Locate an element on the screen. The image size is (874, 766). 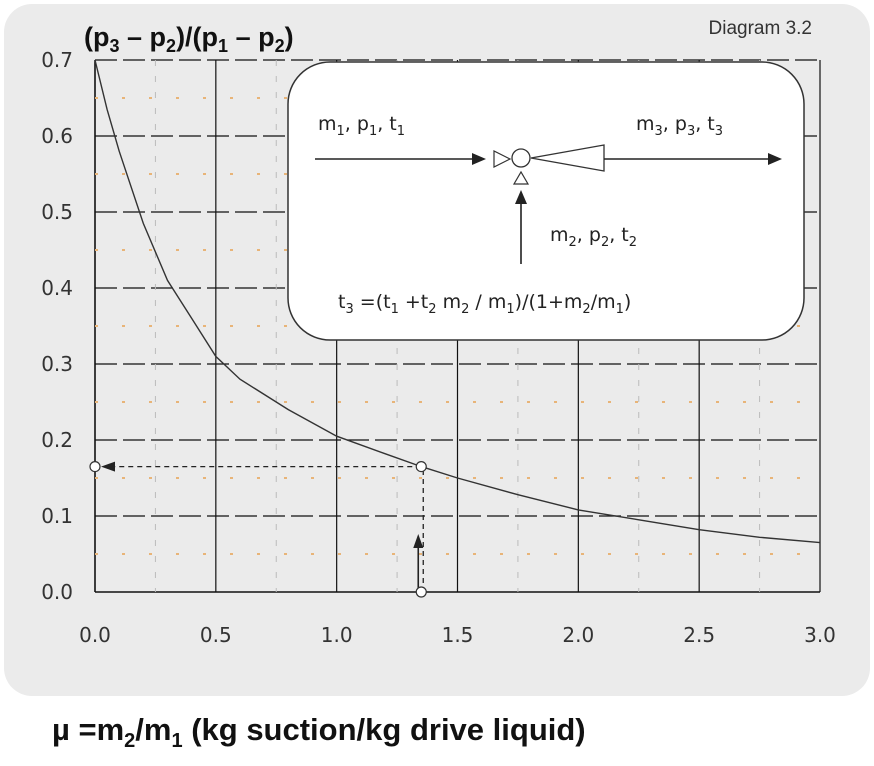
y-tick-label: 0.0 is located at coordinates (57, 592).